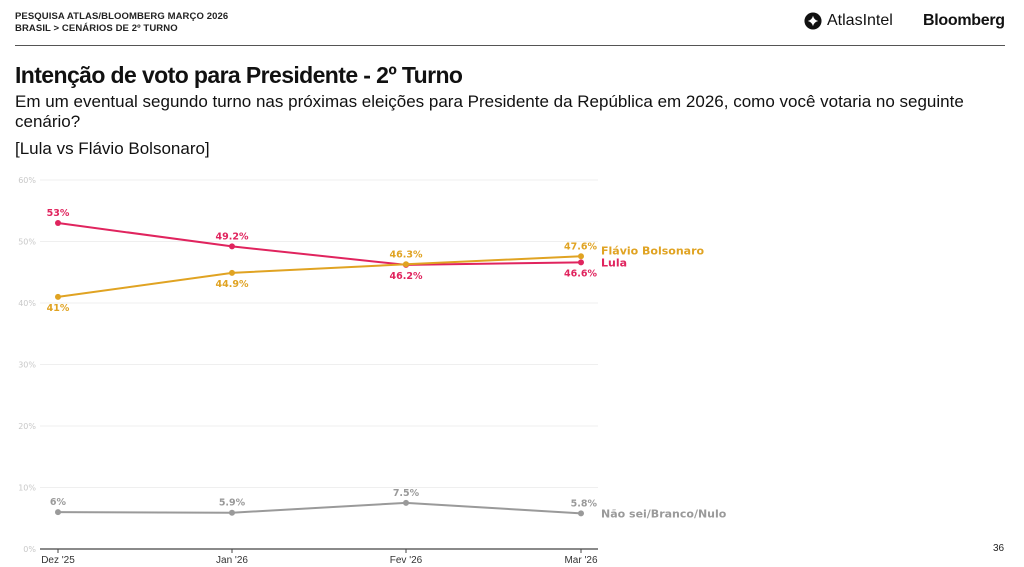 This screenshot has height=567, width=1024. What do you see at coordinates (232, 284) in the screenshot?
I see `data-label: 44.9%` at bounding box center [232, 284].